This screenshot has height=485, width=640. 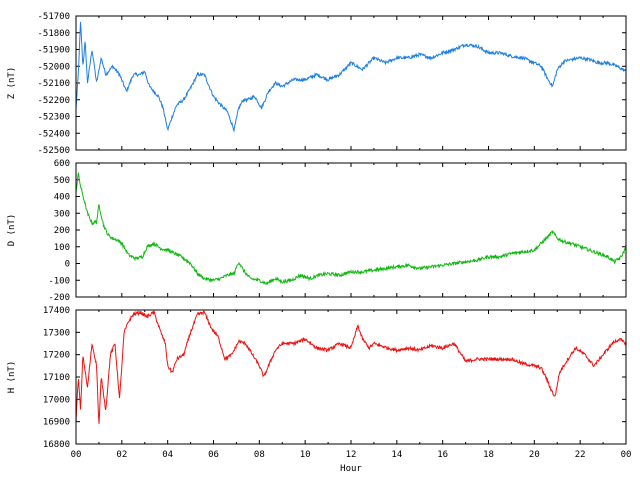 What do you see at coordinates (488, 455) in the screenshot?
I see `x-tick-label: 18` at bounding box center [488, 455].